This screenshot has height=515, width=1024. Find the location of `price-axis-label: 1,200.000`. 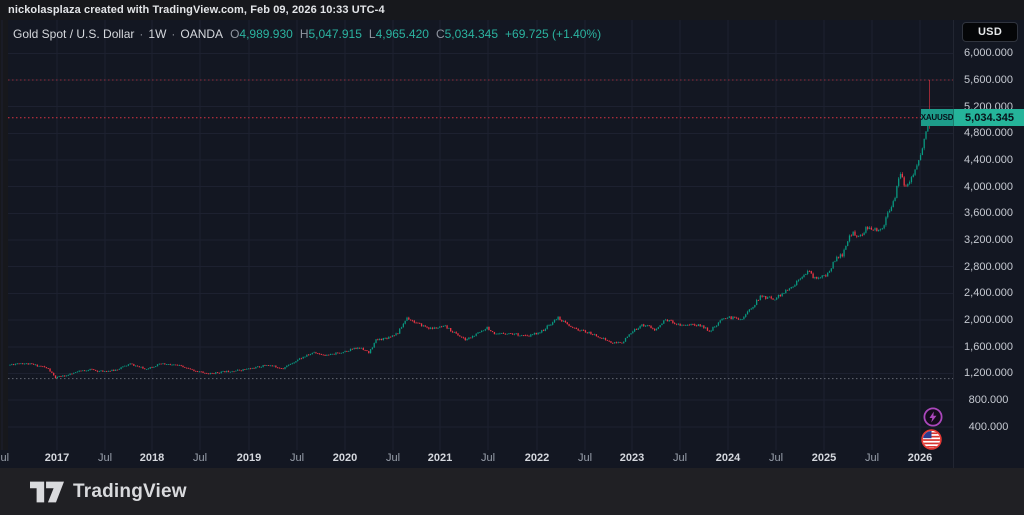

price-axis-label: 1,200.000 is located at coordinates (988, 373).